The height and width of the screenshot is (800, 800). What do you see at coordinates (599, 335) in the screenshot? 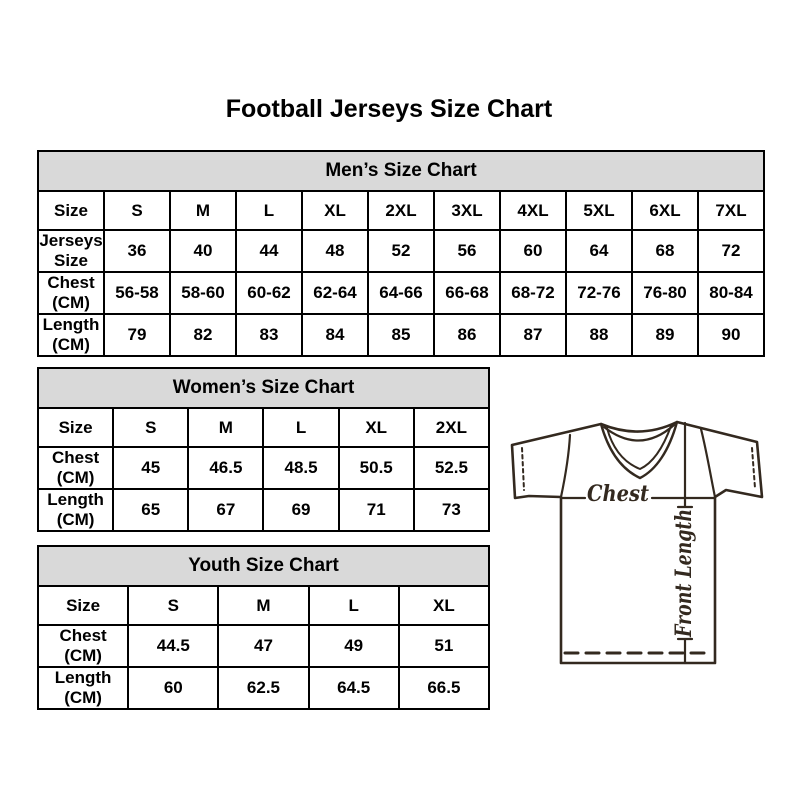
I see `value-cell: 88` at bounding box center [599, 335].